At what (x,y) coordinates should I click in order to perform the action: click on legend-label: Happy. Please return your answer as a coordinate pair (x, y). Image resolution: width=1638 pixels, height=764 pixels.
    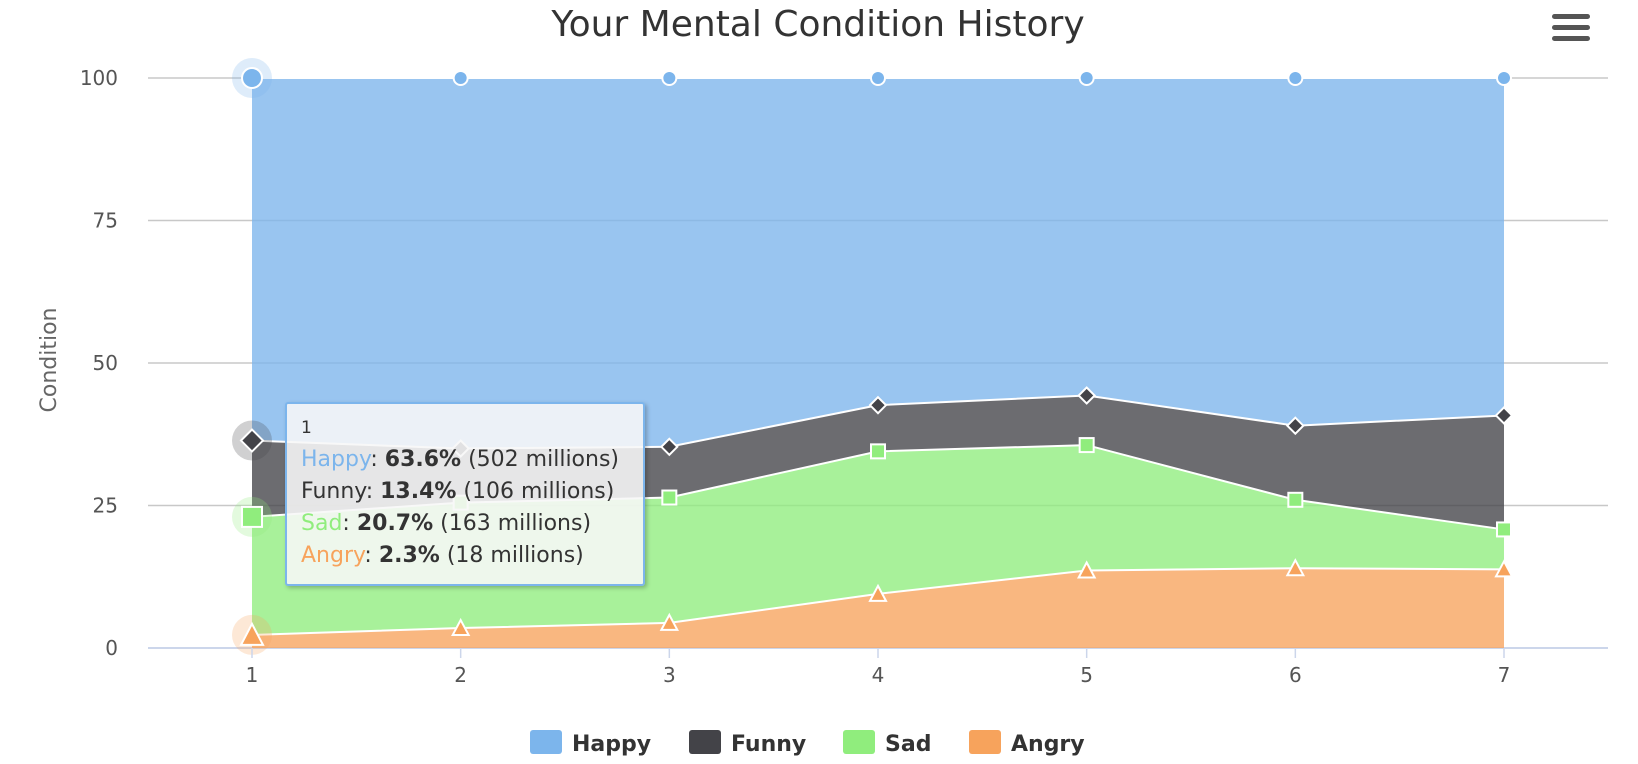
    Looking at the image, I should click on (611, 744).